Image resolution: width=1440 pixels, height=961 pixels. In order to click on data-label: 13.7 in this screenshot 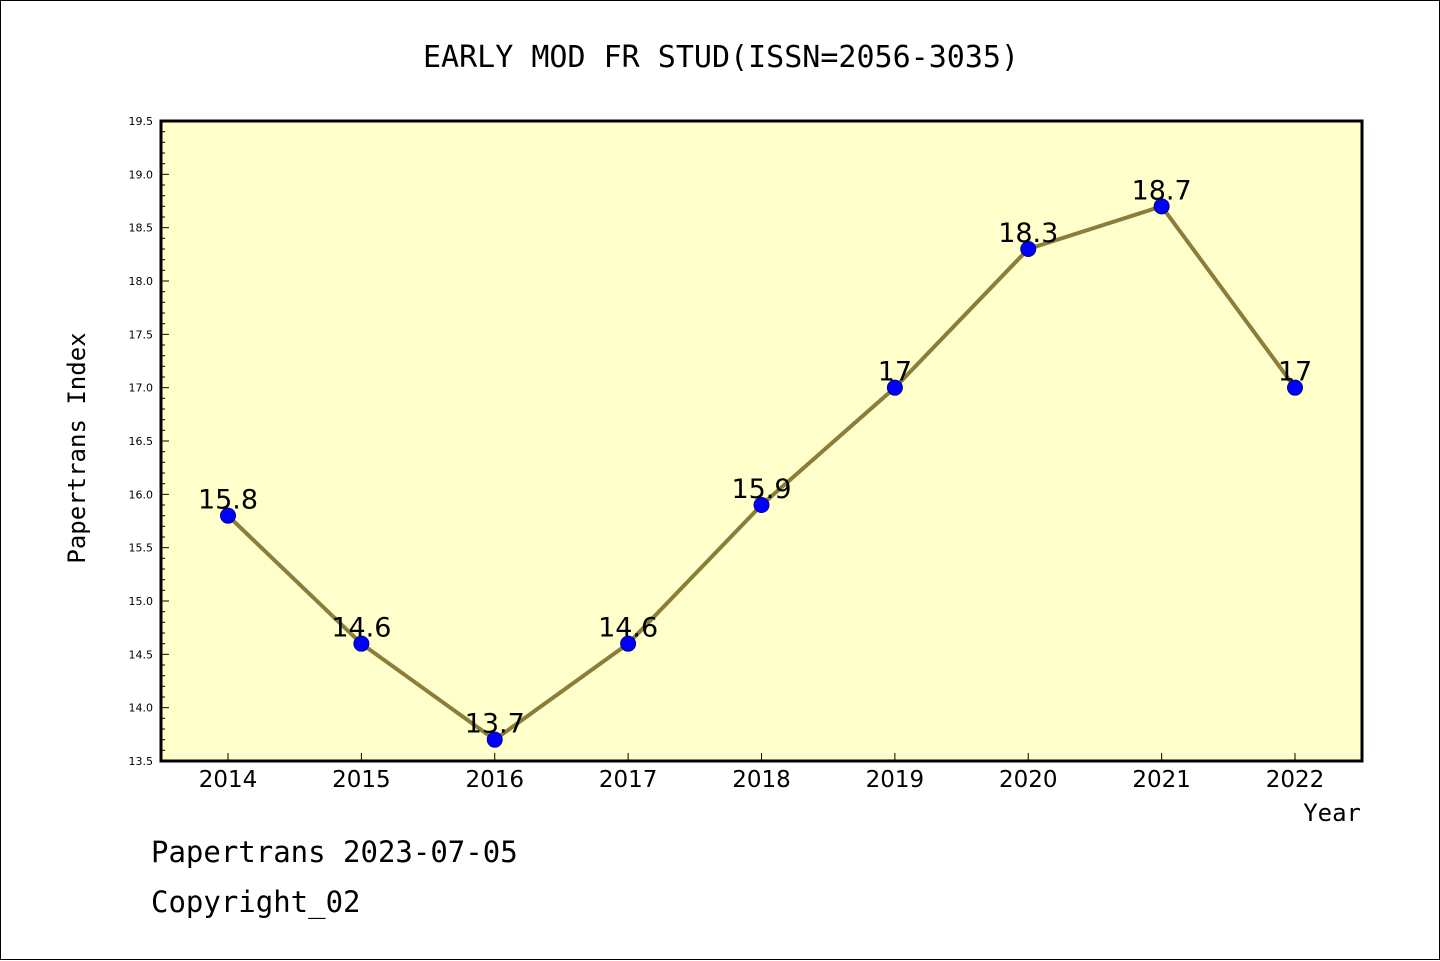, I will do `click(495, 724)`.